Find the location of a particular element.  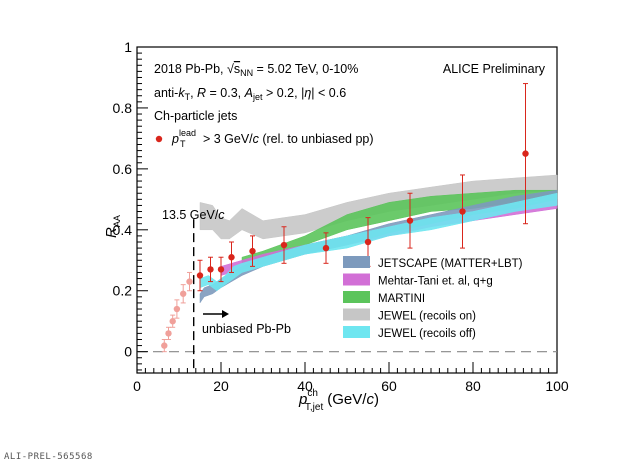

y-tick-label: 0 is located at coordinates (128, 352).